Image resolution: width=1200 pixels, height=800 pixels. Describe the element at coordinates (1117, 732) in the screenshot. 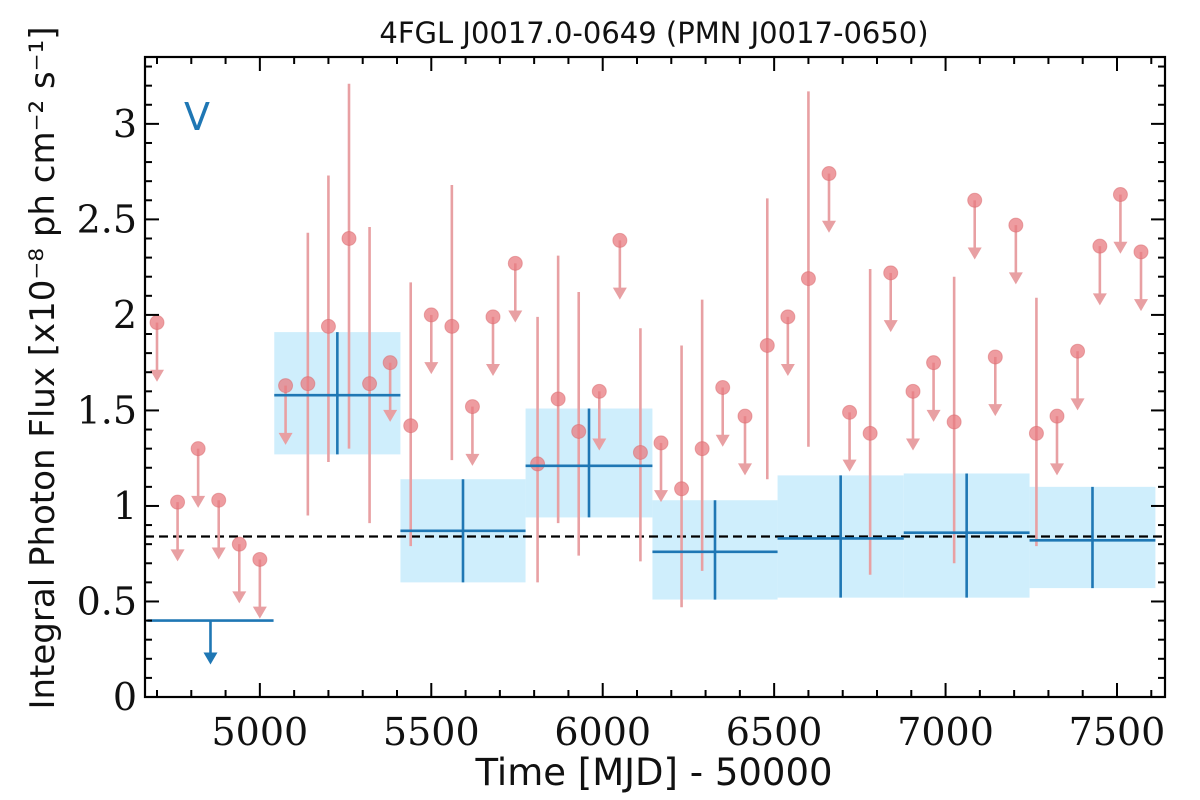

I see `x-tick-label-7500: 7500` at that location.